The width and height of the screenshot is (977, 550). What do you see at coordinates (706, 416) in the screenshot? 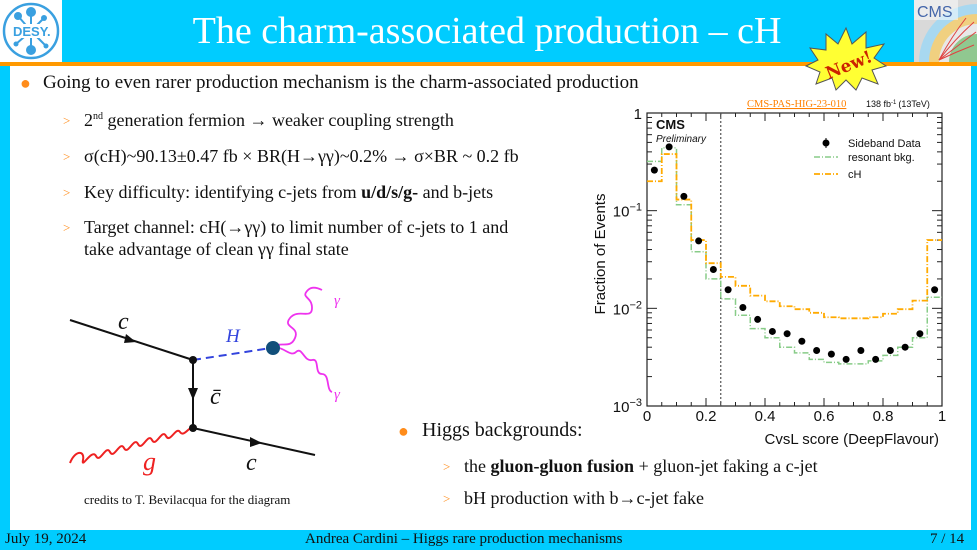
I see `x-tick-label: 0.2` at bounding box center [706, 416].